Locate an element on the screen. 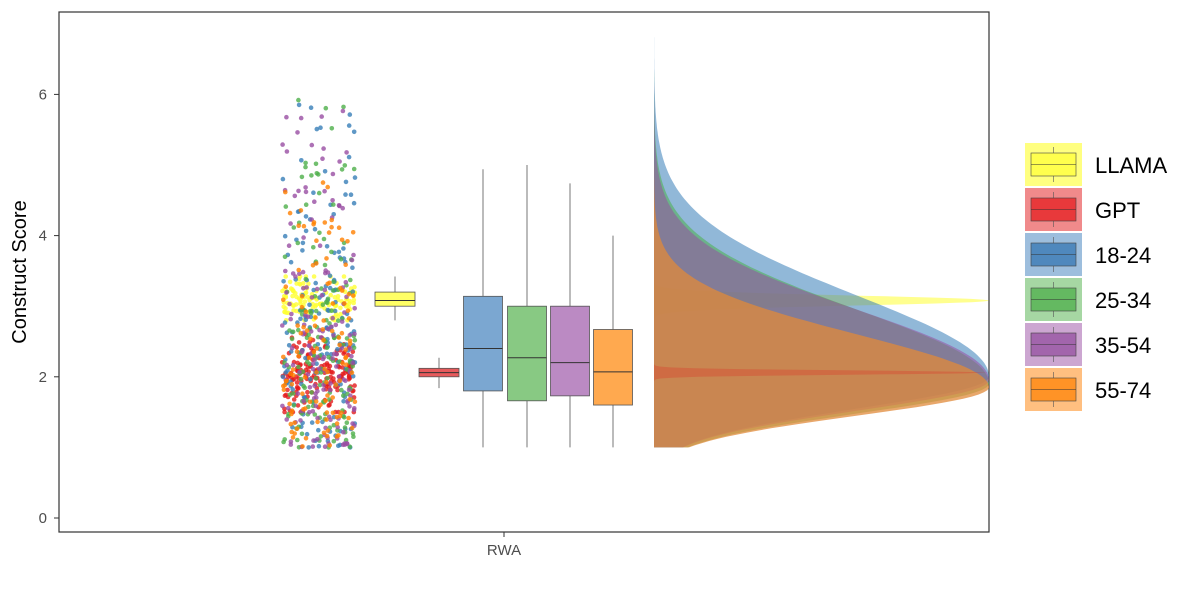 The width and height of the screenshot is (1200, 600). boxplots is located at coordinates (503, 306).